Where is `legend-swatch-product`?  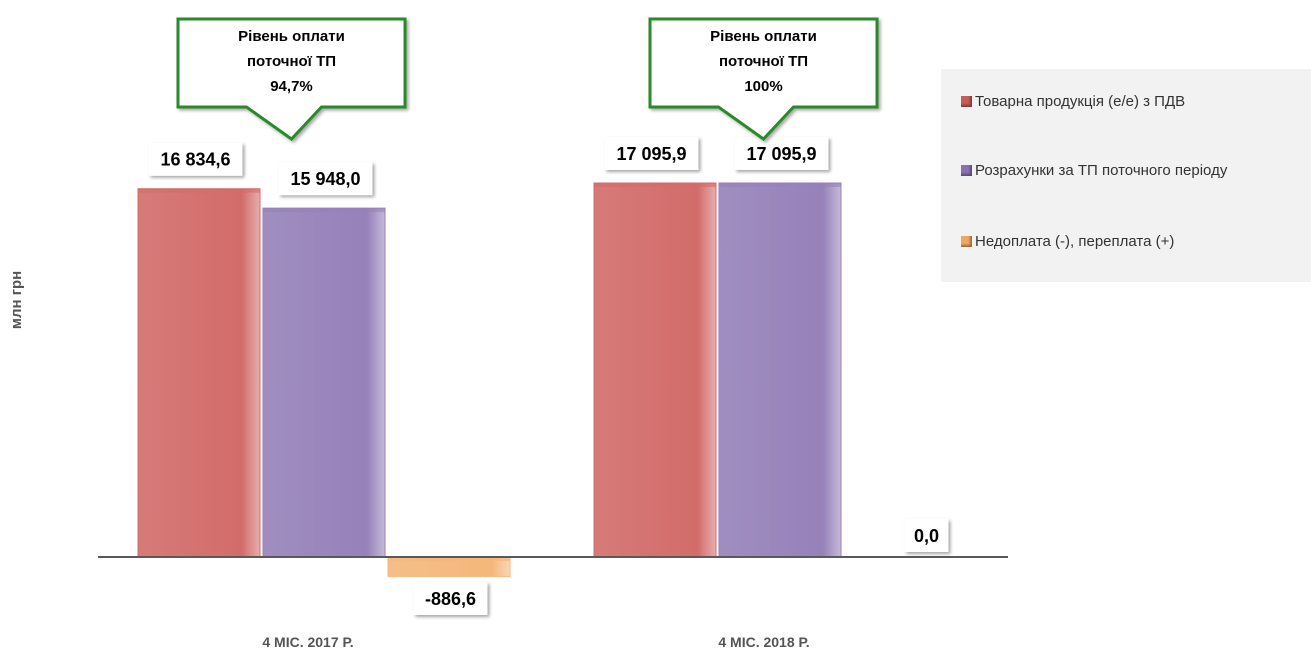 legend-swatch-product is located at coordinates (966, 101).